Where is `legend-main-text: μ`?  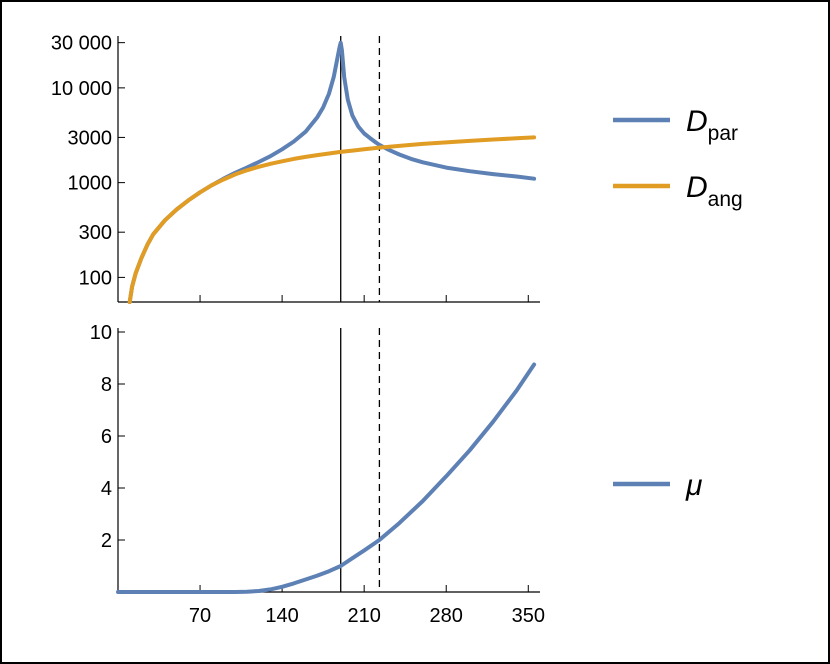 legend-main-text: μ is located at coordinates (693, 485).